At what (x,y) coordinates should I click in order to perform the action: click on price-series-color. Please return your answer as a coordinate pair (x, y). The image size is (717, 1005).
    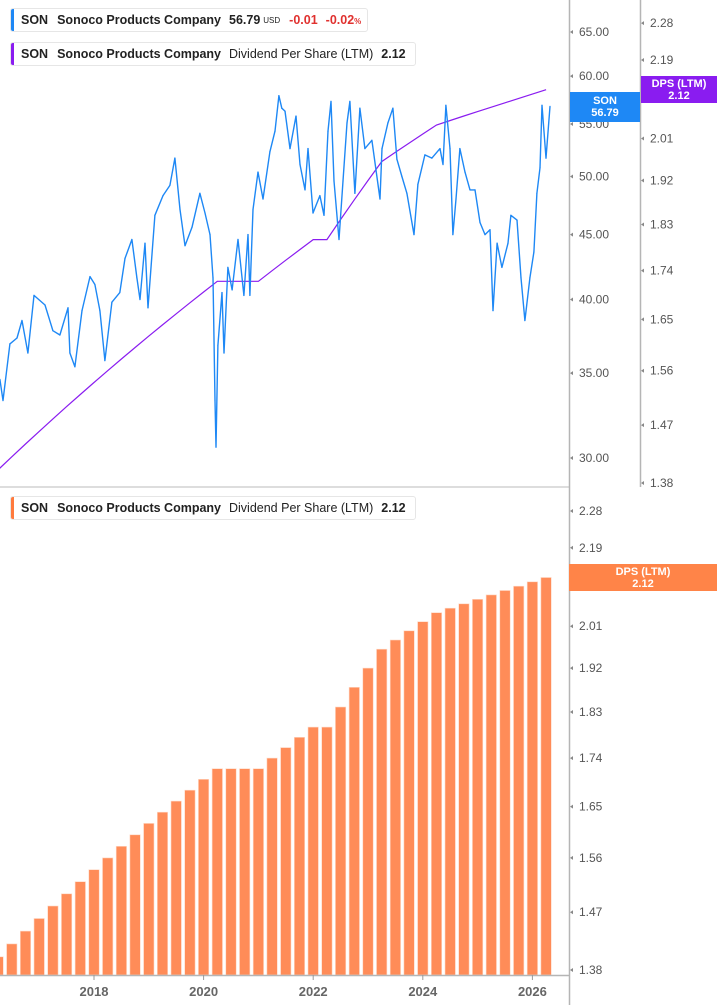
    Looking at the image, I should click on (12, 20).